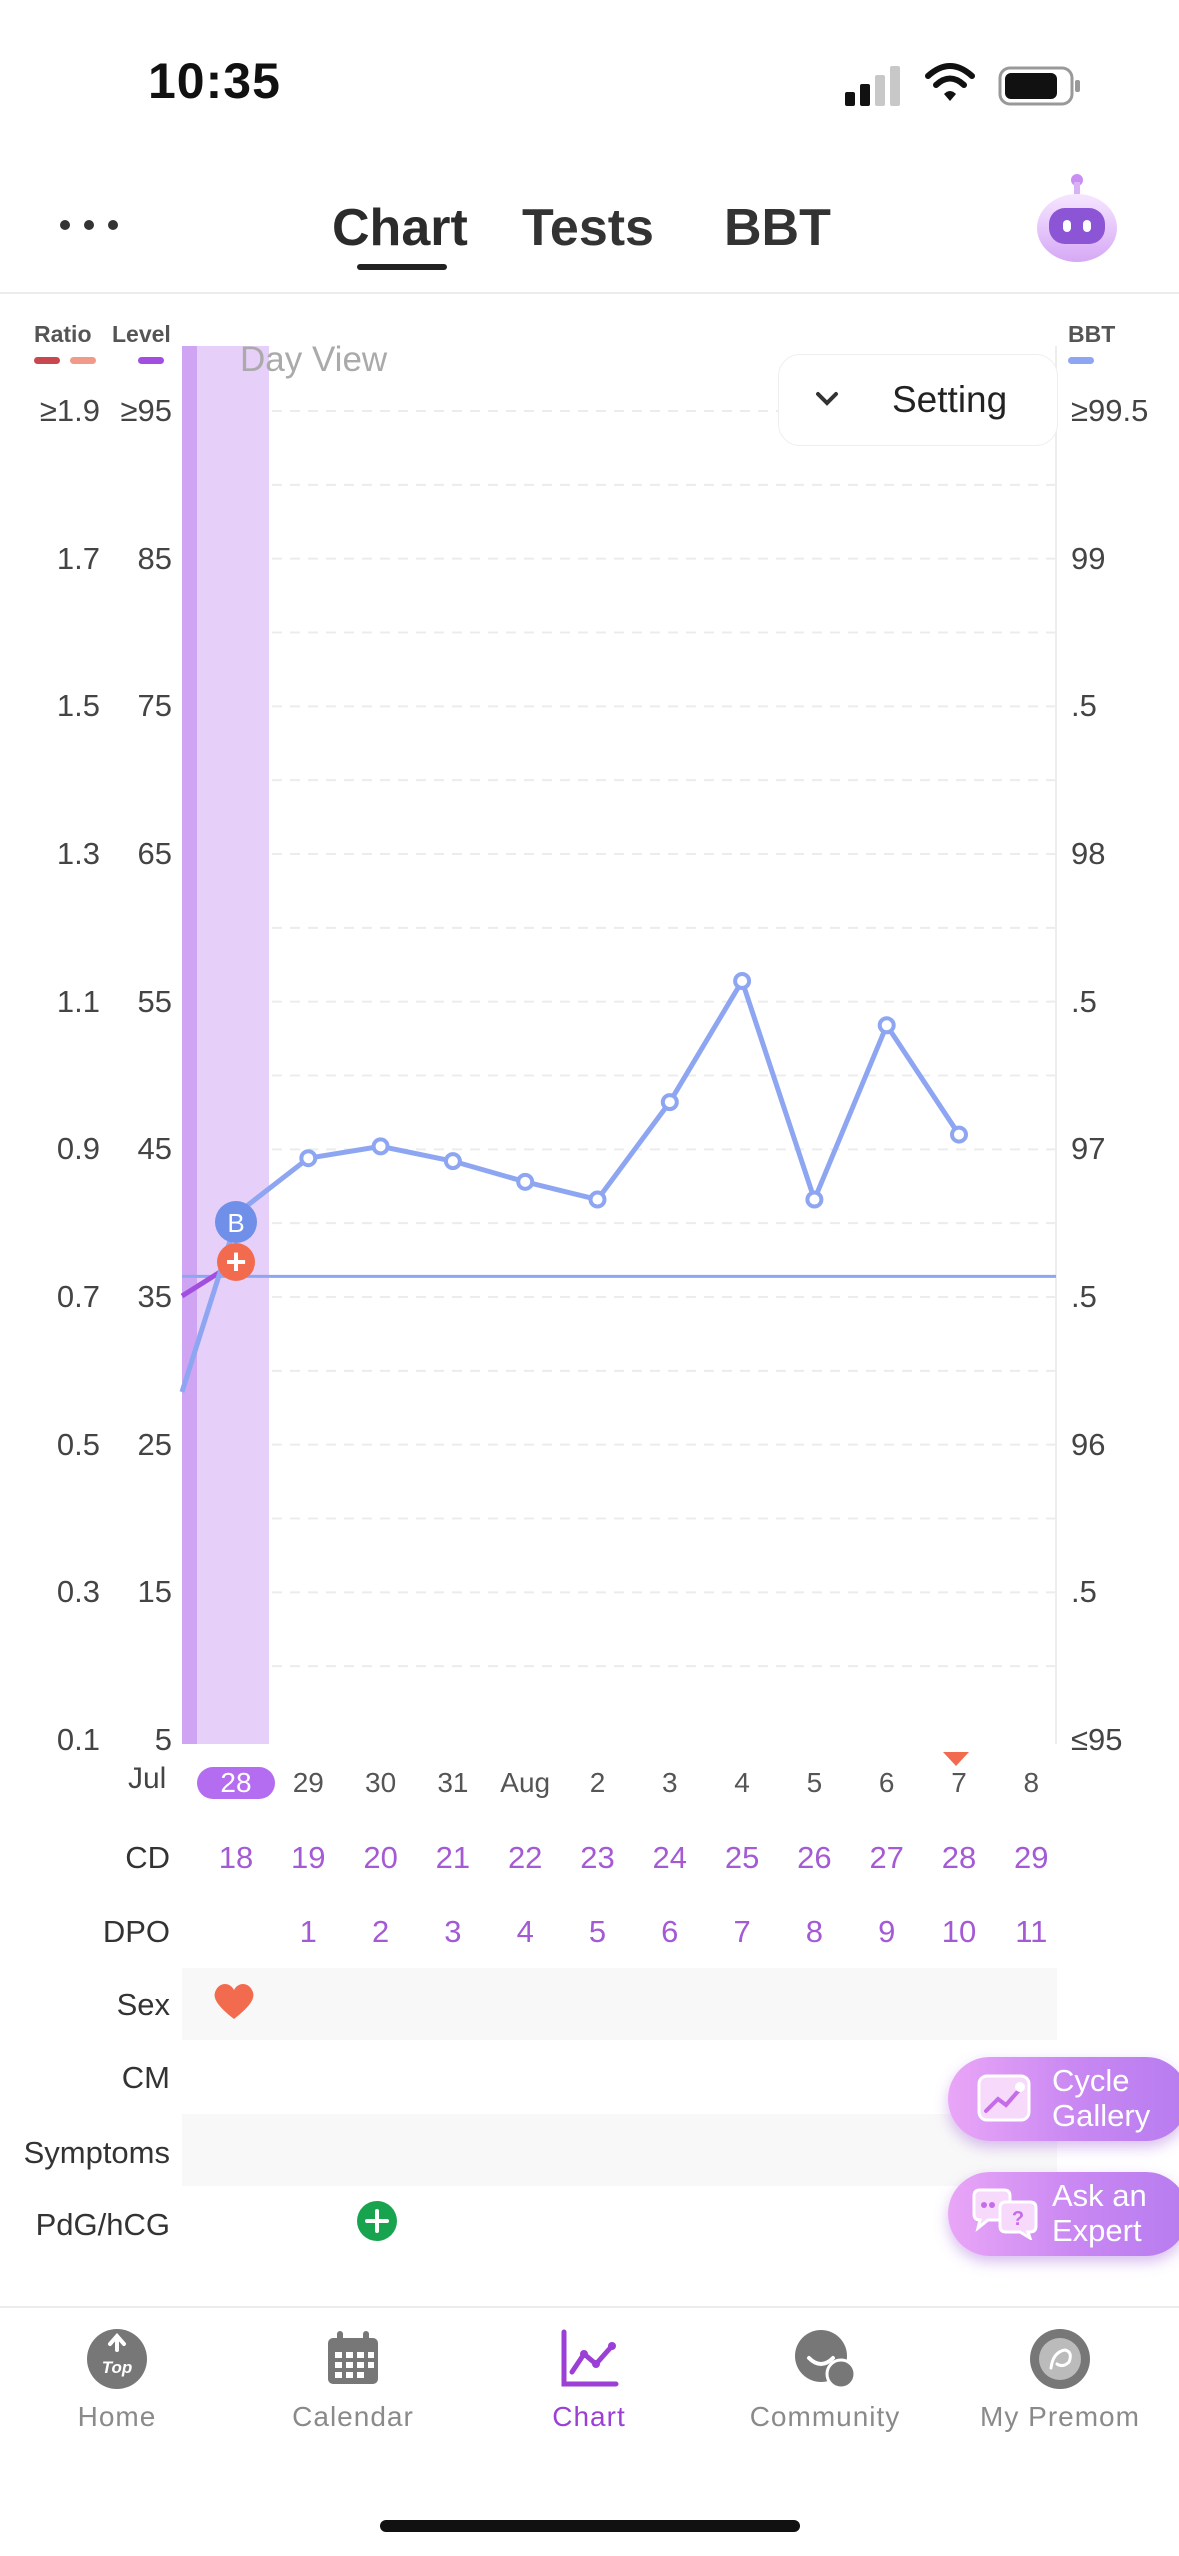 This screenshot has width=1179, height=2556. What do you see at coordinates (1097, 1739) in the screenshot?
I see `bbt-tick-label: ≤95` at bounding box center [1097, 1739].